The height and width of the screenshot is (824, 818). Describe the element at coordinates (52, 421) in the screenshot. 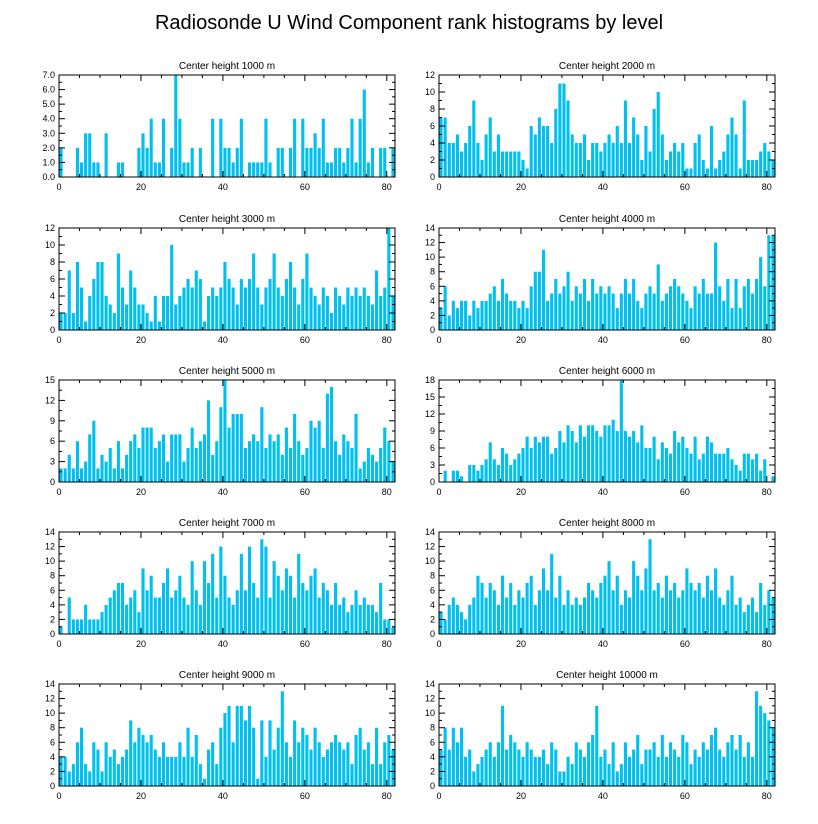

I see `y-tick-label: 9` at that location.